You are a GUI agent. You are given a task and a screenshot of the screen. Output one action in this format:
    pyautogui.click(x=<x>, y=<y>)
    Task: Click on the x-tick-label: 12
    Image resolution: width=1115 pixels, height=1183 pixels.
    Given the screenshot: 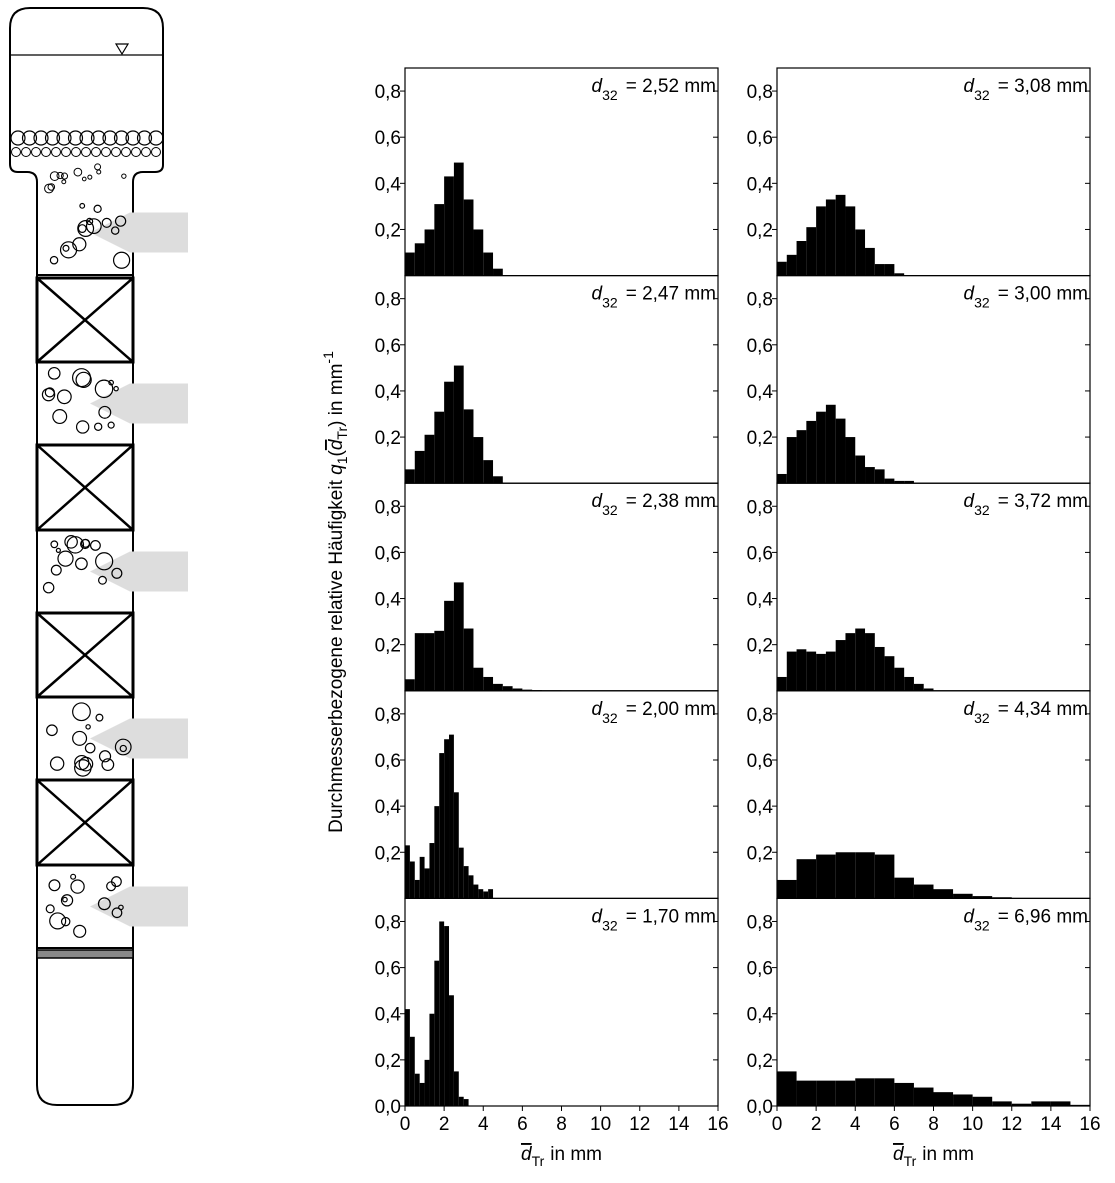 What is the action you would take?
    pyautogui.click(x=639, y=1124)
    